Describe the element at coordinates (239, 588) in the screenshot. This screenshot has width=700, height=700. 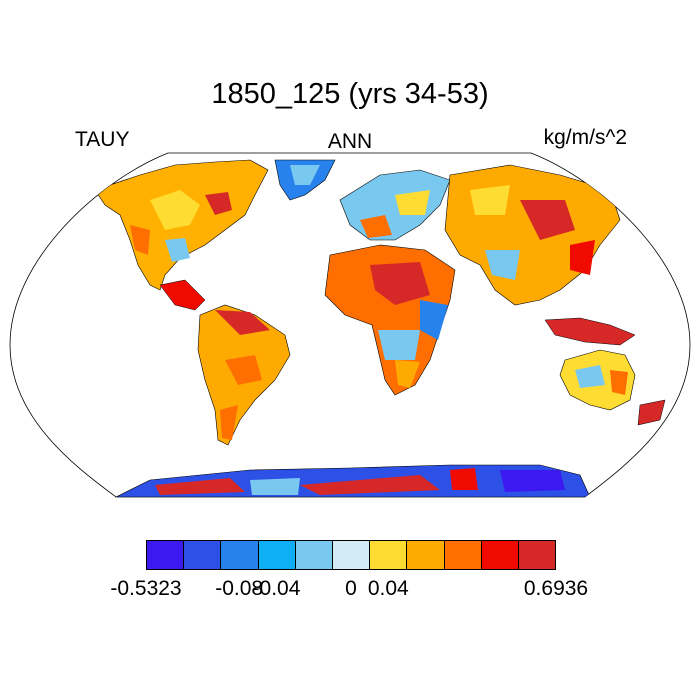
I see `colorbar-tick-label: -0.08` at that location.